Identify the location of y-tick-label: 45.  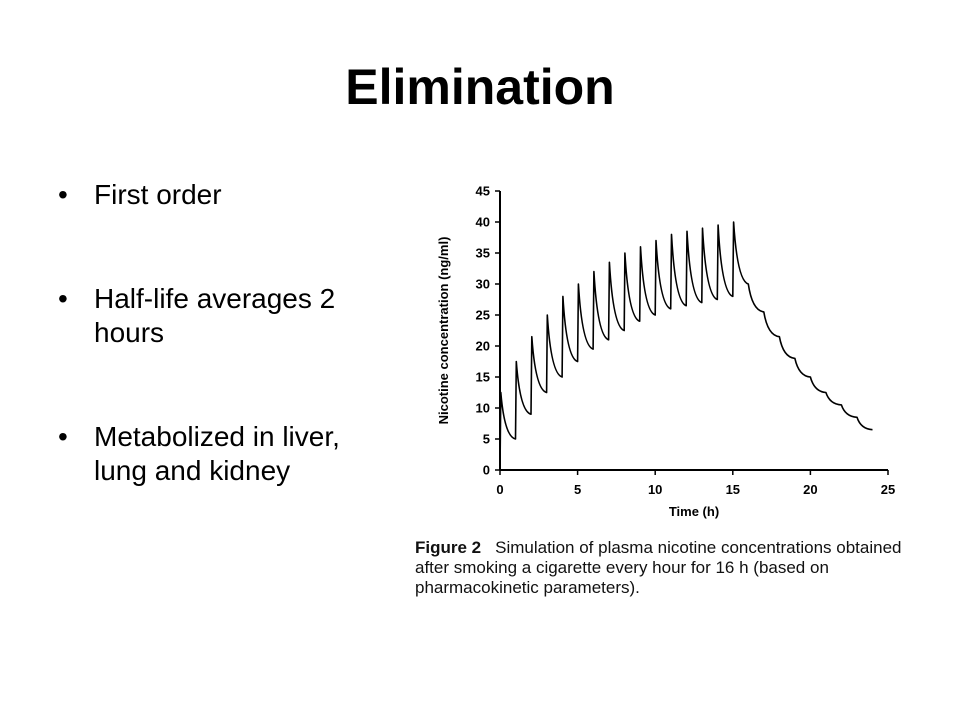
(483, 191).